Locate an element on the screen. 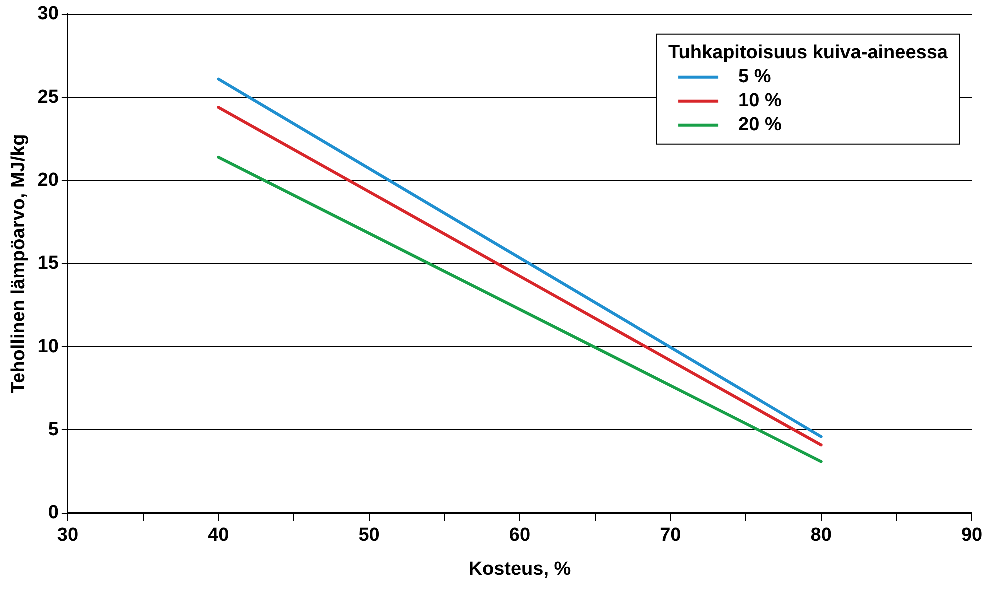 This screenshot has width=990, height=589. y-axis-title: Tehollinen lämpöarvo, MJ/kg is located at coordinates (19, 264).